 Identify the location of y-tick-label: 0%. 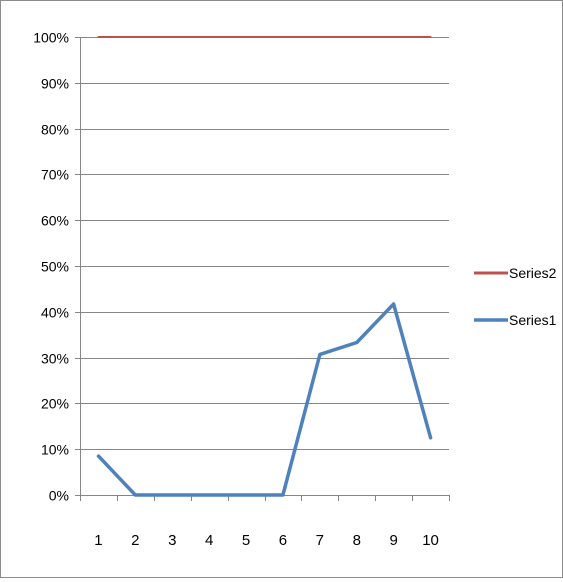
(59, 496).